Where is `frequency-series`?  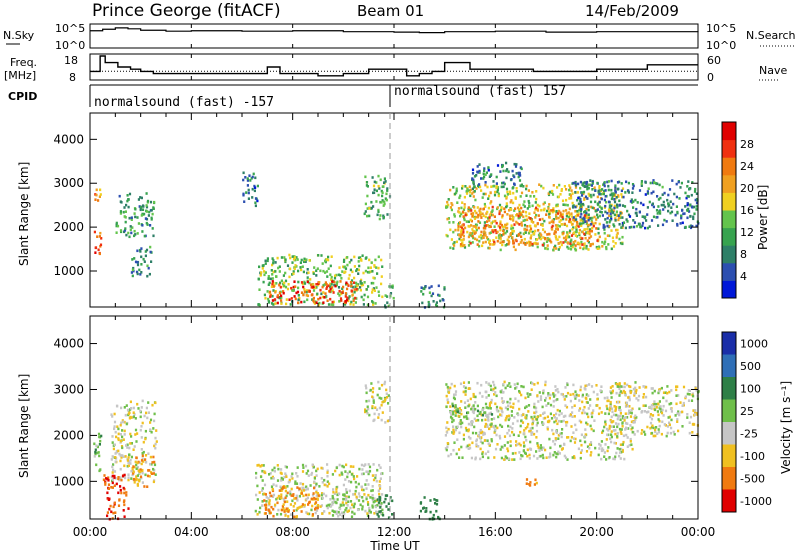
frequency-series is located at coordinates (394, 66).